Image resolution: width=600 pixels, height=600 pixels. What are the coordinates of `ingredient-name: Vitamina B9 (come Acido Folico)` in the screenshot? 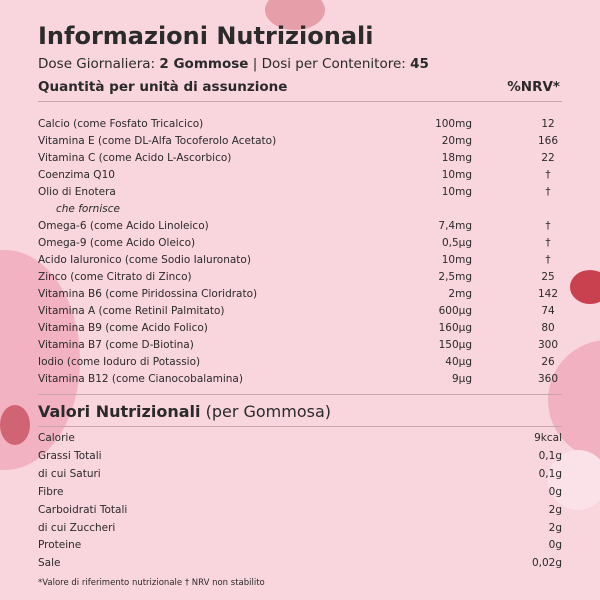 It's located at (123, 328).